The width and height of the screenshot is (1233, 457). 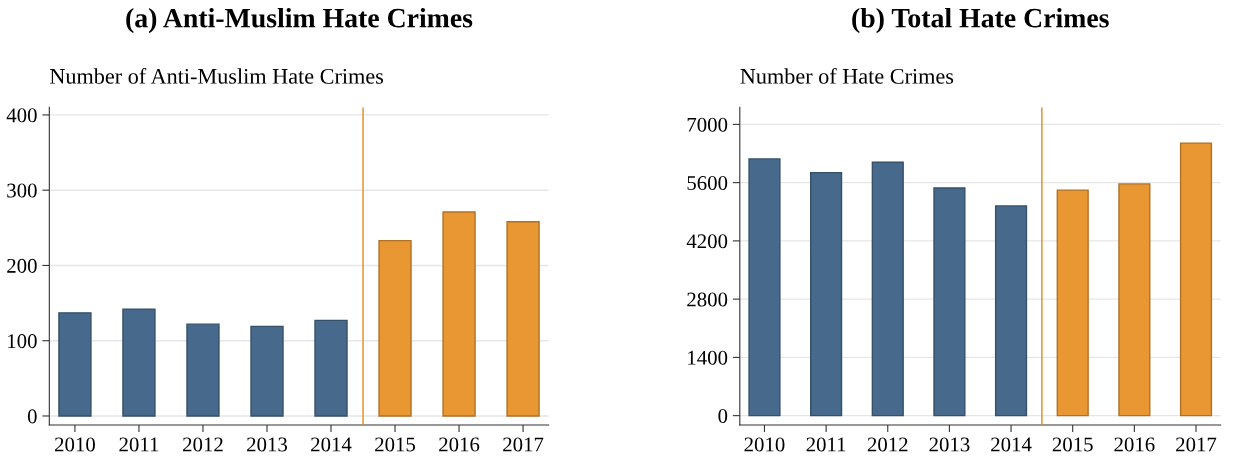 What do you see at coordinates (707, 299) in the screenshot?
I see `y-tick-label: 2800` at bounding box center [707, 299].